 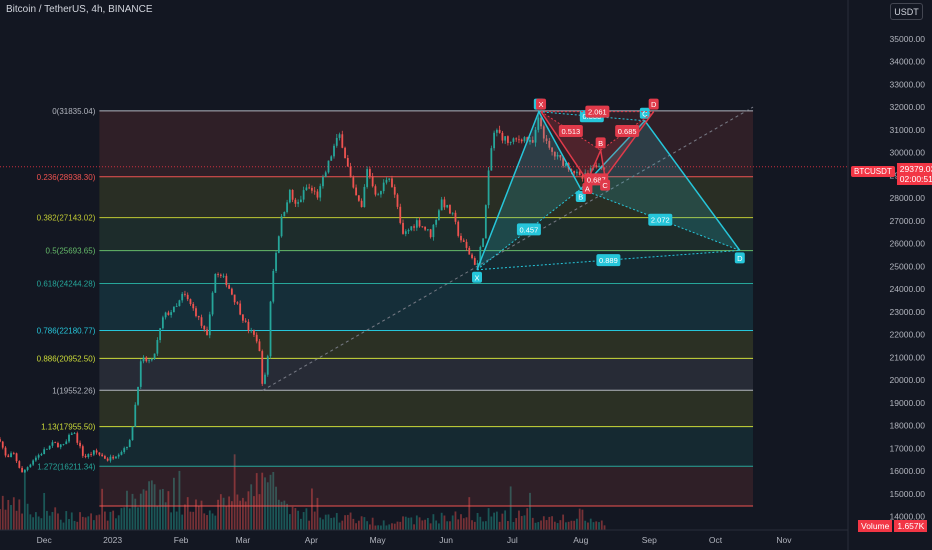 What do you see at coordinates (303, 492) in the screenshot?
I see `volume-bars` at bounding box center [303, 492].